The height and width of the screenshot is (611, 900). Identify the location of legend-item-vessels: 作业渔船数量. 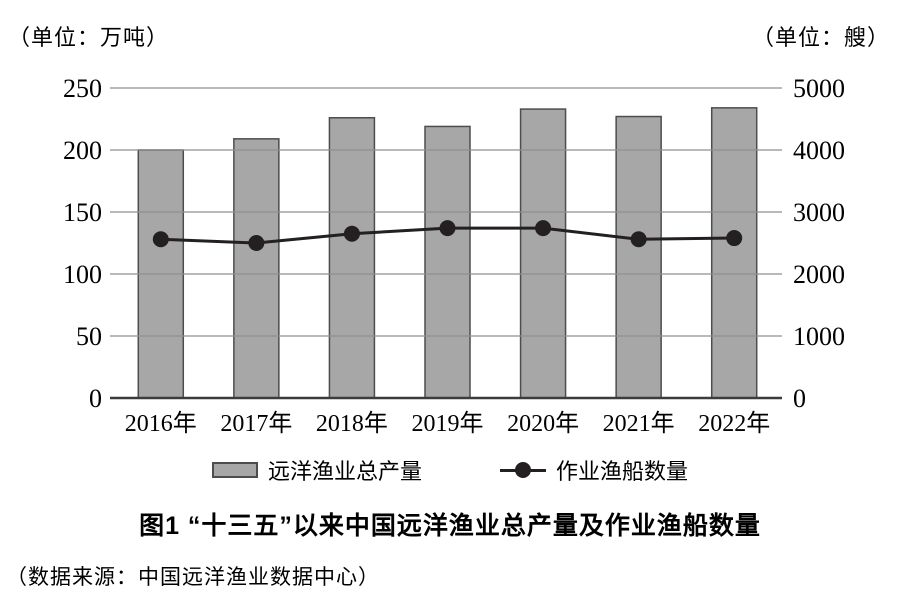
(594, 470).